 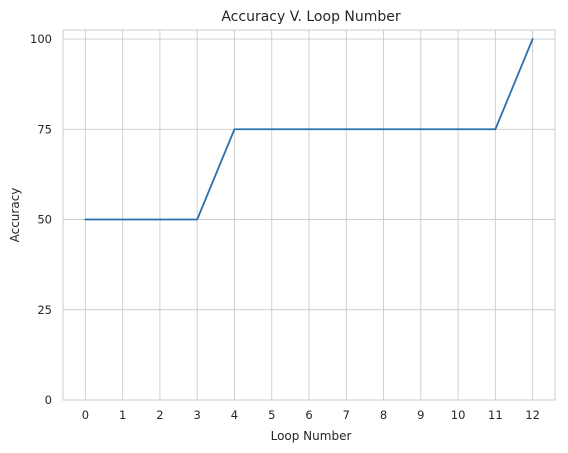 What do you see at coordinates (383, 415) in the screenshot?
I see `x-tick-label: 8` at bounding box center [383, 415].